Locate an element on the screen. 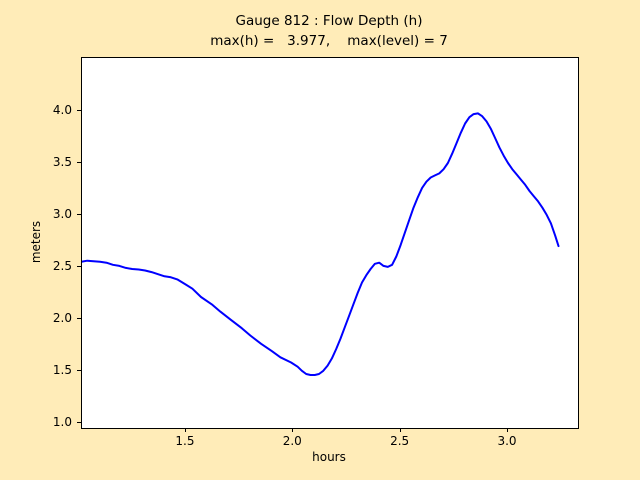 The height and width of the screenshot is (480, 640). y-tick-label: 2.0 is located at coordinates (62, 317).